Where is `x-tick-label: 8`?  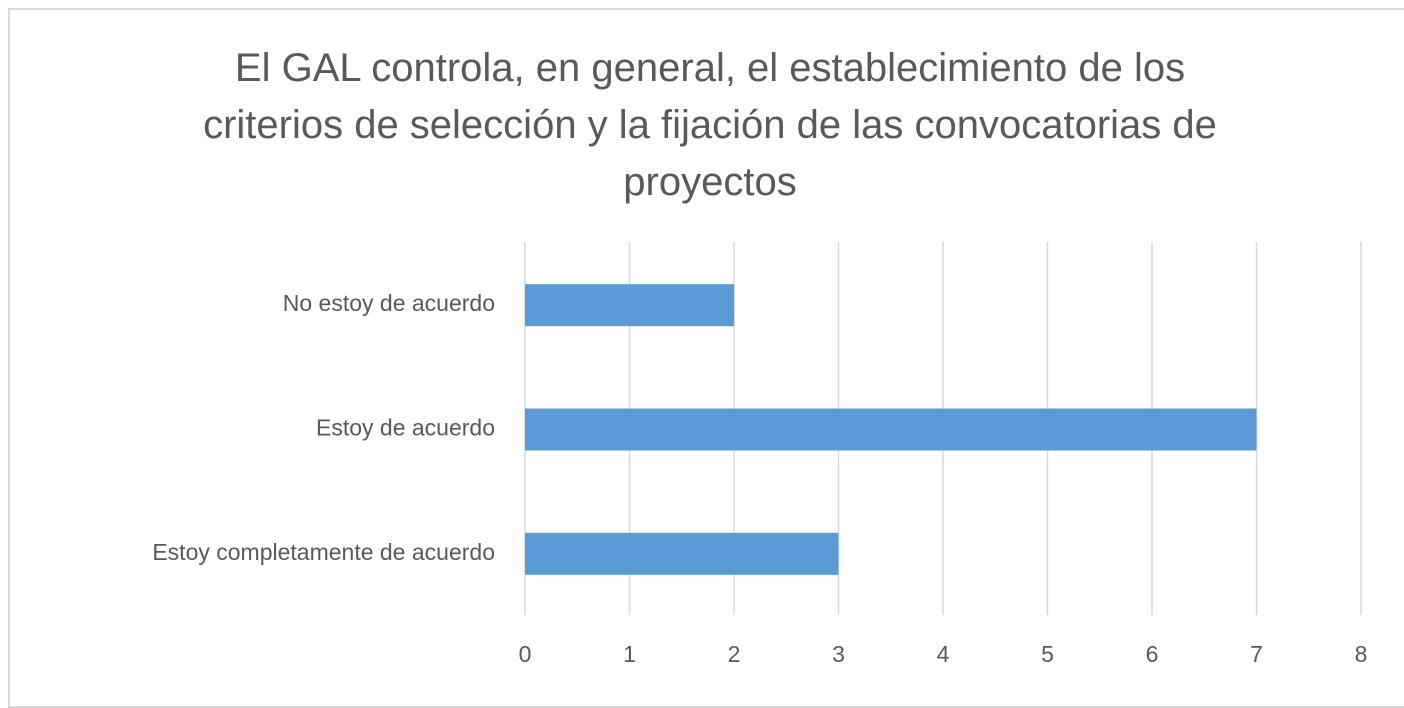
x-tick-label: 8 is located at coordinates (1361, 654).